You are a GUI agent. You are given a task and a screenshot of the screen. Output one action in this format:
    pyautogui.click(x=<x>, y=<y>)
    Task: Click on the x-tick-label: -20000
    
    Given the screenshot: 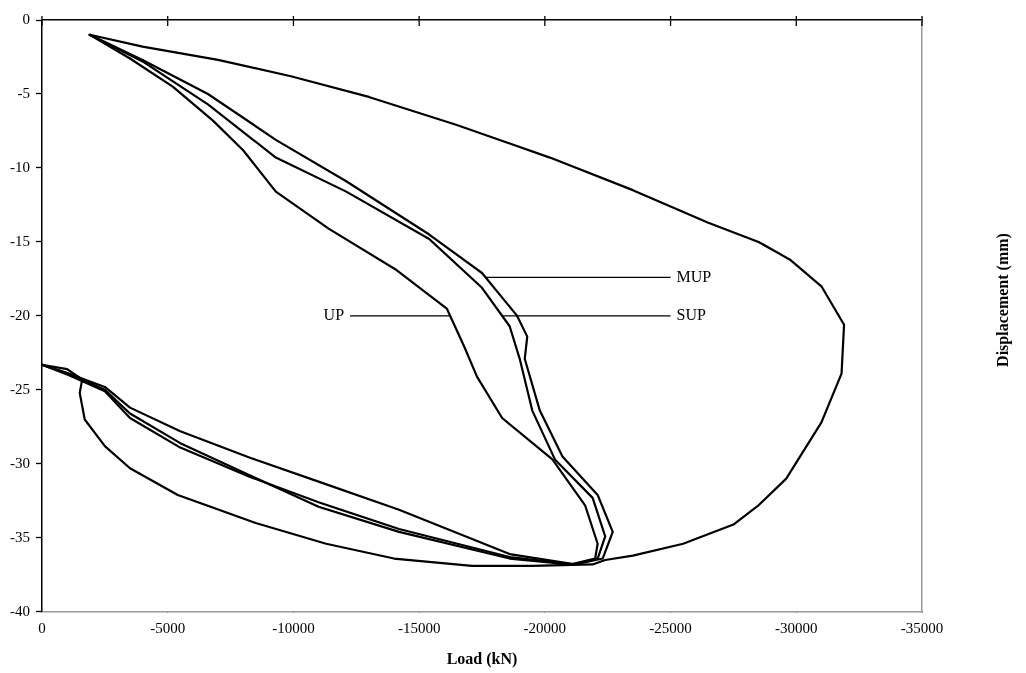 What is the action you would take?
    pyautogui.click(x=545, y=627)
    